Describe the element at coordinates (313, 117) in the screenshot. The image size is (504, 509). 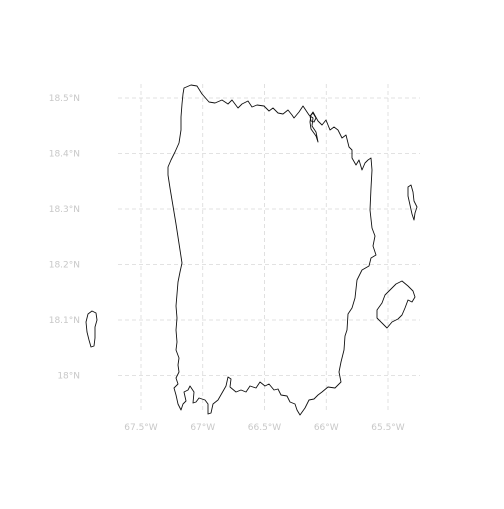
I see `cayo-norte-coastline` at that location.